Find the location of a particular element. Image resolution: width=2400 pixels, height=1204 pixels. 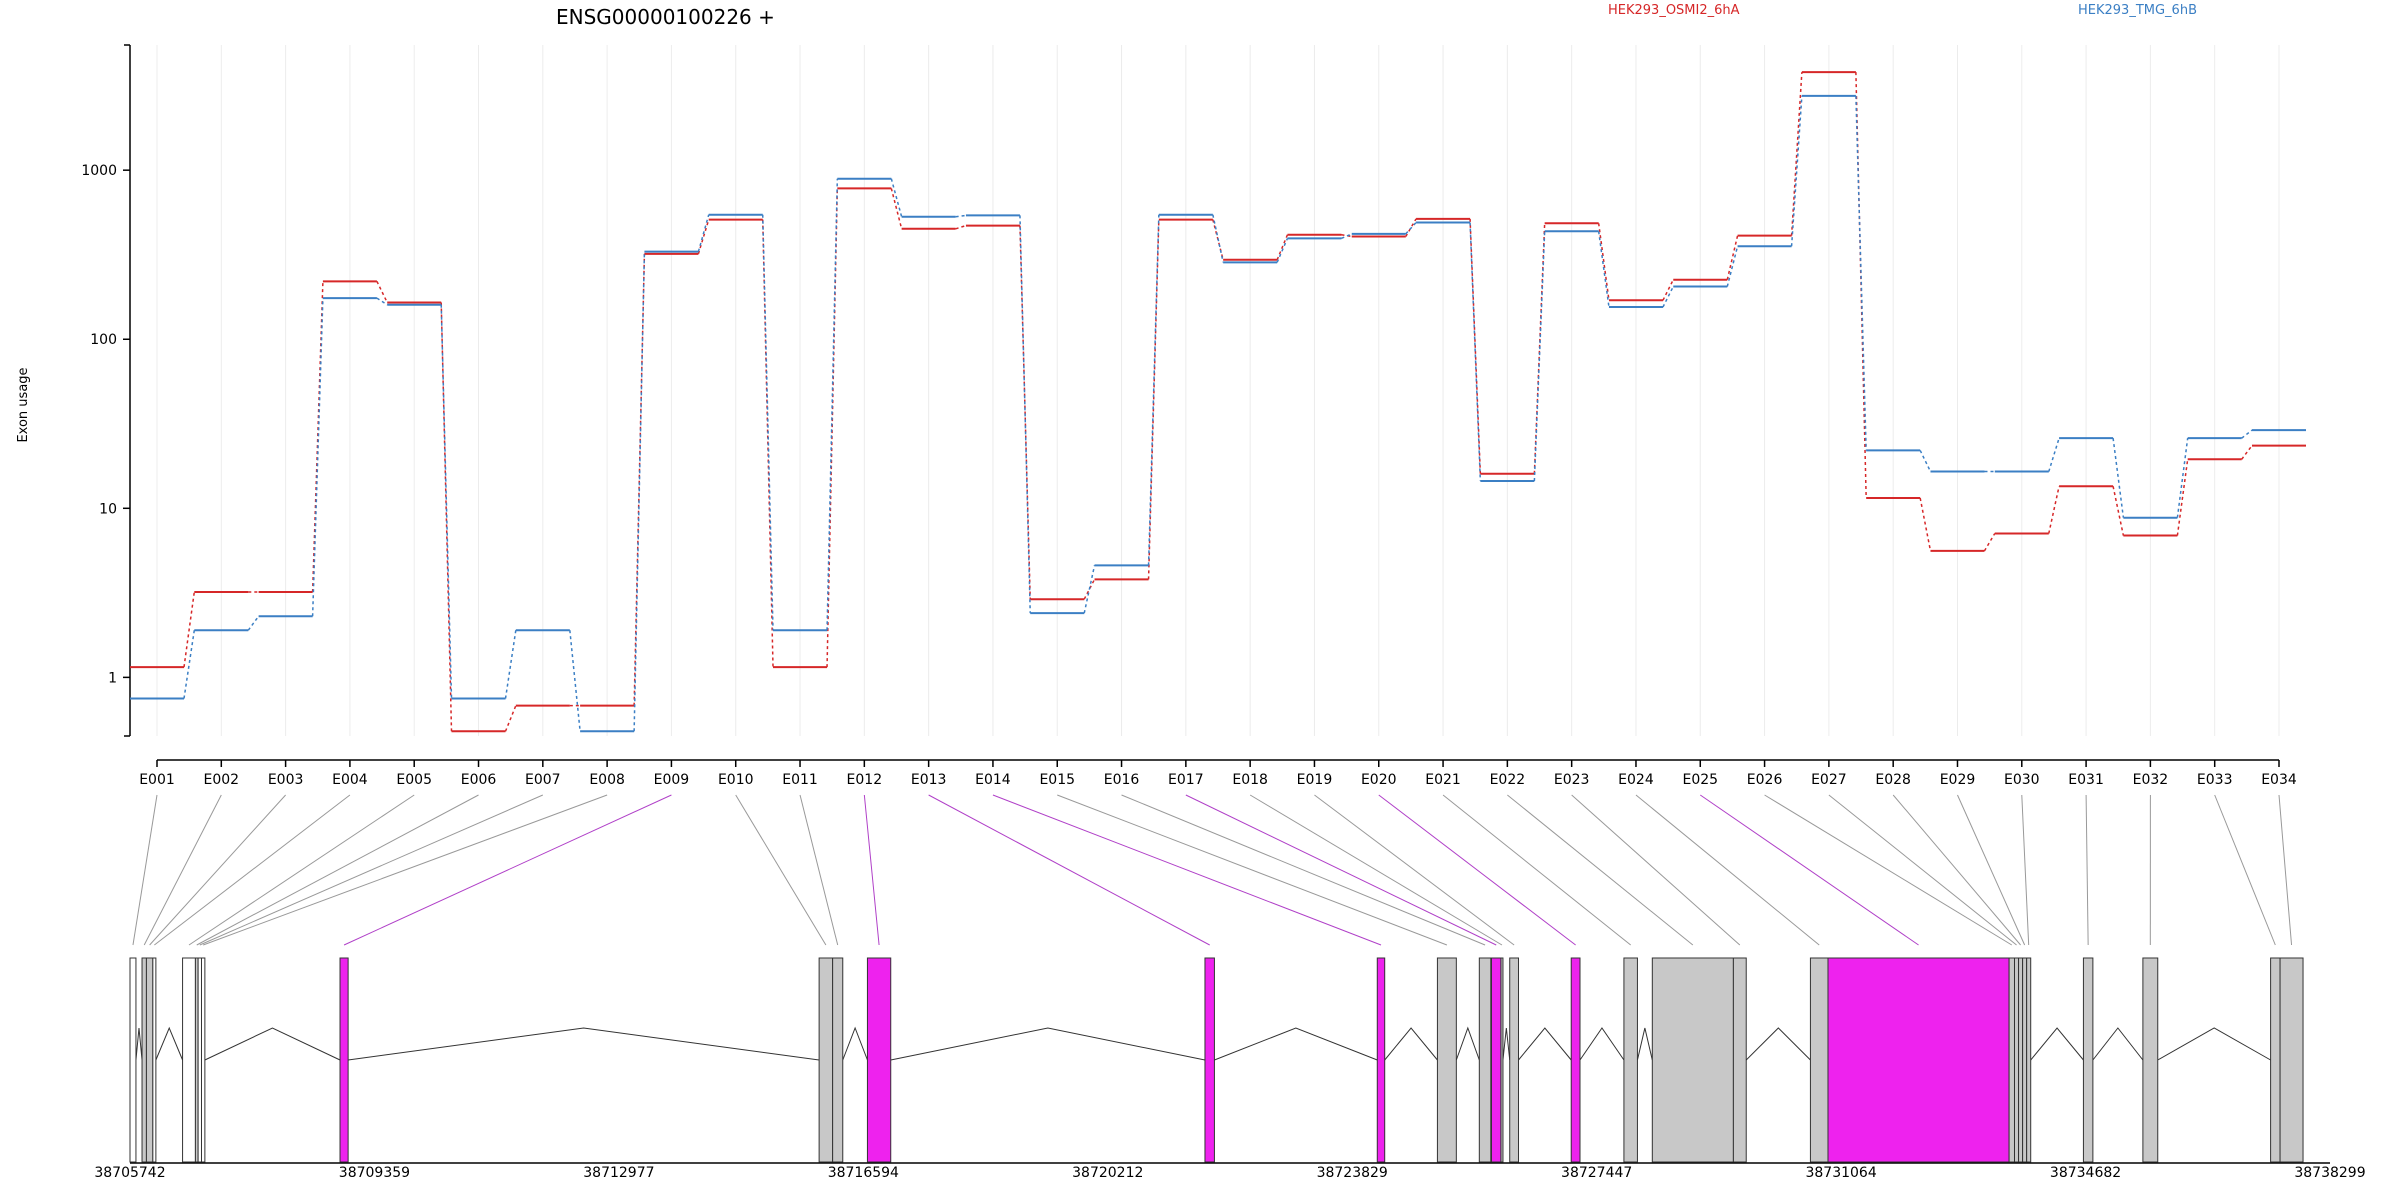

exon-connector-e028 is located at coordinates (1956, 870).